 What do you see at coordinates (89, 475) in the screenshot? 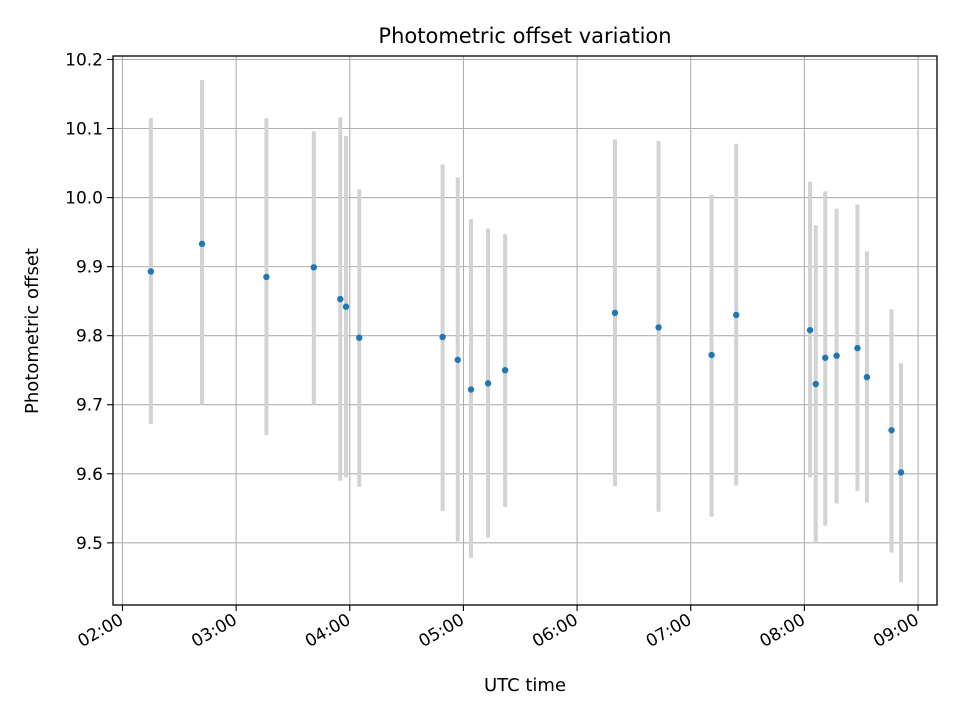
I see `y-tick-label: 9.6` at bounding box center [89, 475].